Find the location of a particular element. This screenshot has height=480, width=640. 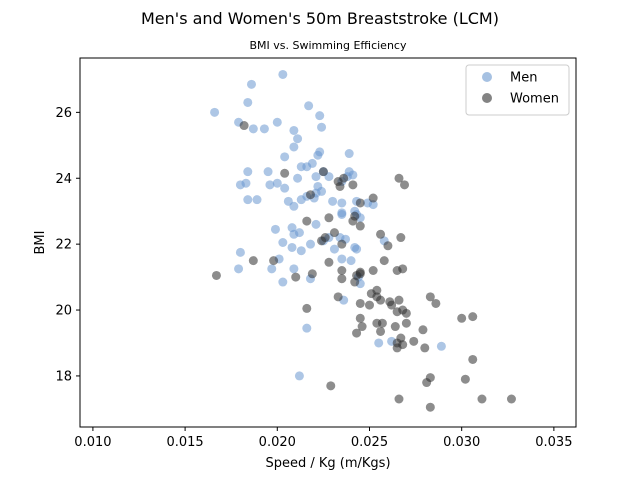

y-tick-label: 24 is located at coordinates (63, 179).